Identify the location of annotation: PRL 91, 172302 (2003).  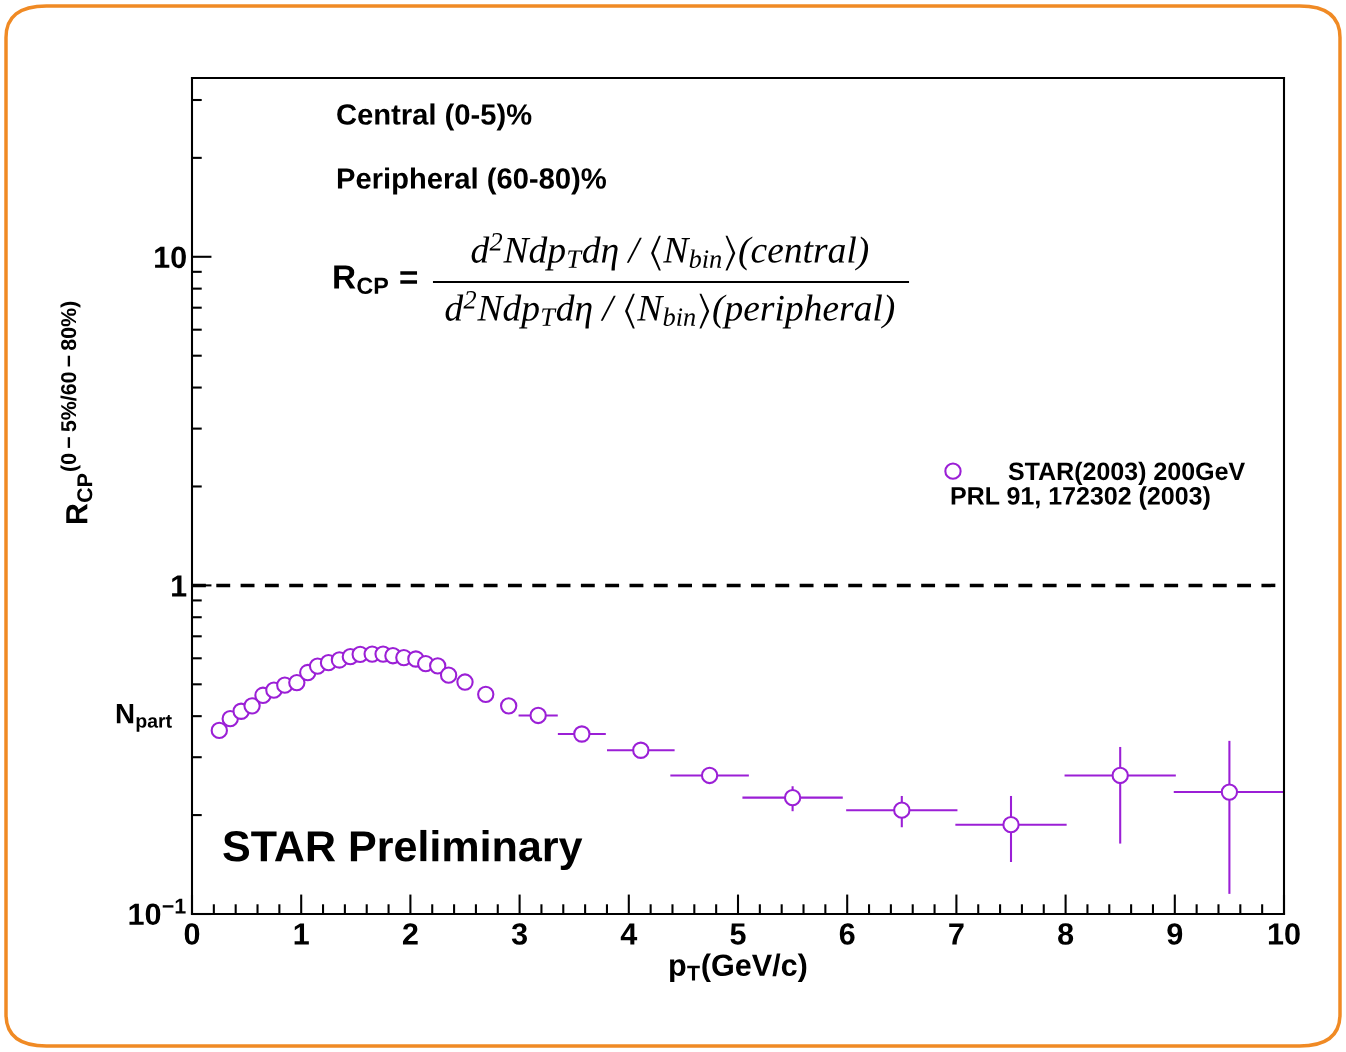
(1080, 498).